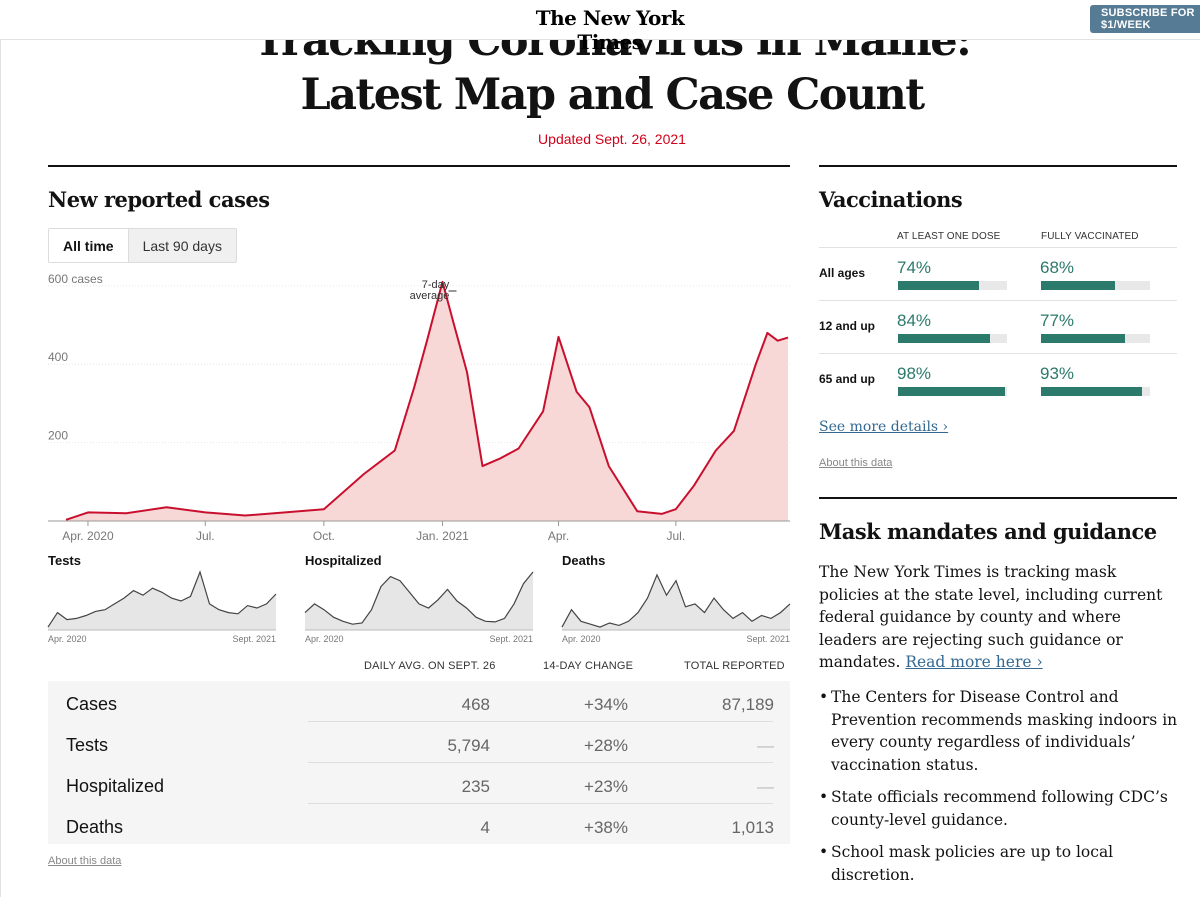 This screenshot has width=1200, height=897. What do you see at coordinates (430, 296) in the screenshot?
I see `annotation-label: average` at bounding box center [430, 296].